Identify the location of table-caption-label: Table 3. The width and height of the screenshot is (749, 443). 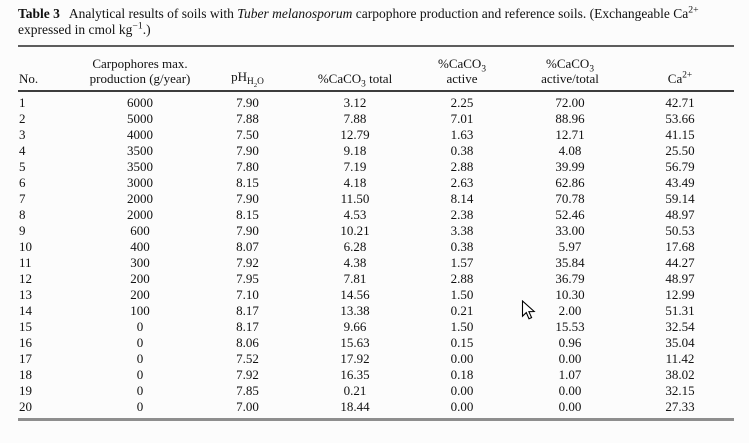
(39, 13).